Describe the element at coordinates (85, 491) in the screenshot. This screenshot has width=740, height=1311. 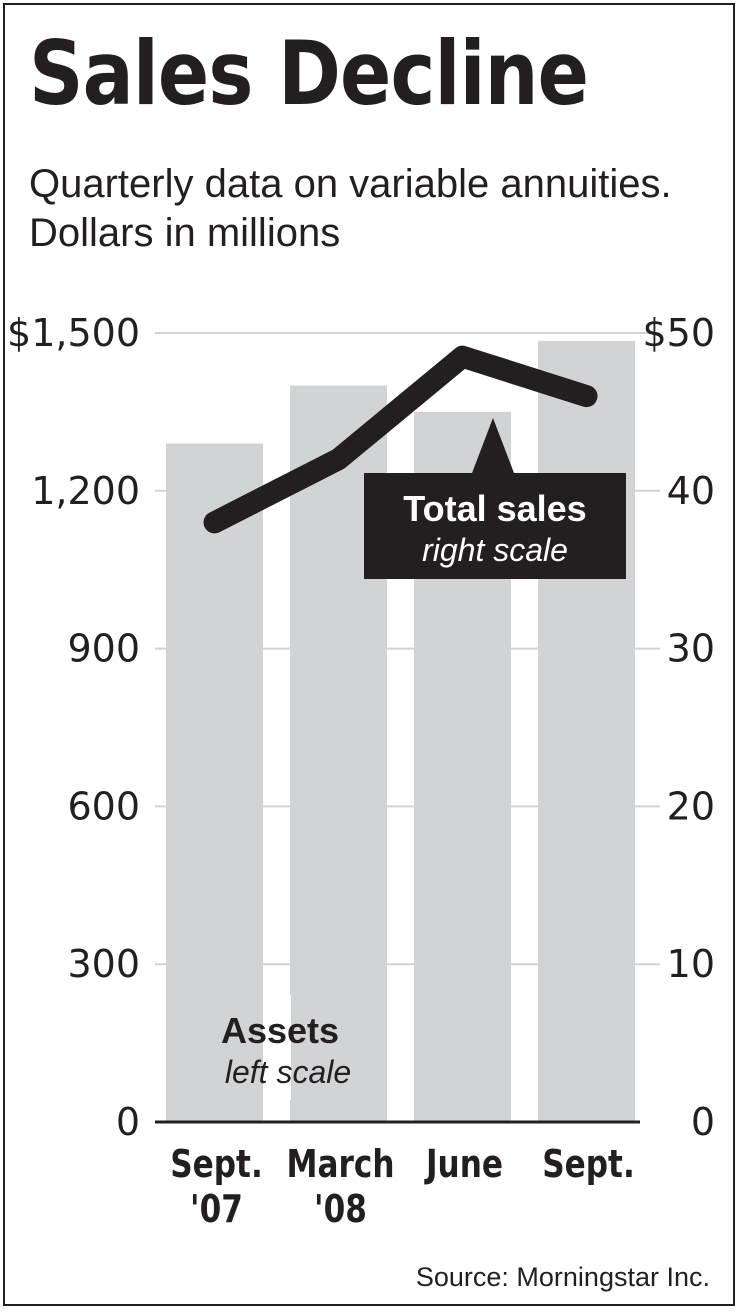
I see `left-tick-label-4: 1,200` at that location.